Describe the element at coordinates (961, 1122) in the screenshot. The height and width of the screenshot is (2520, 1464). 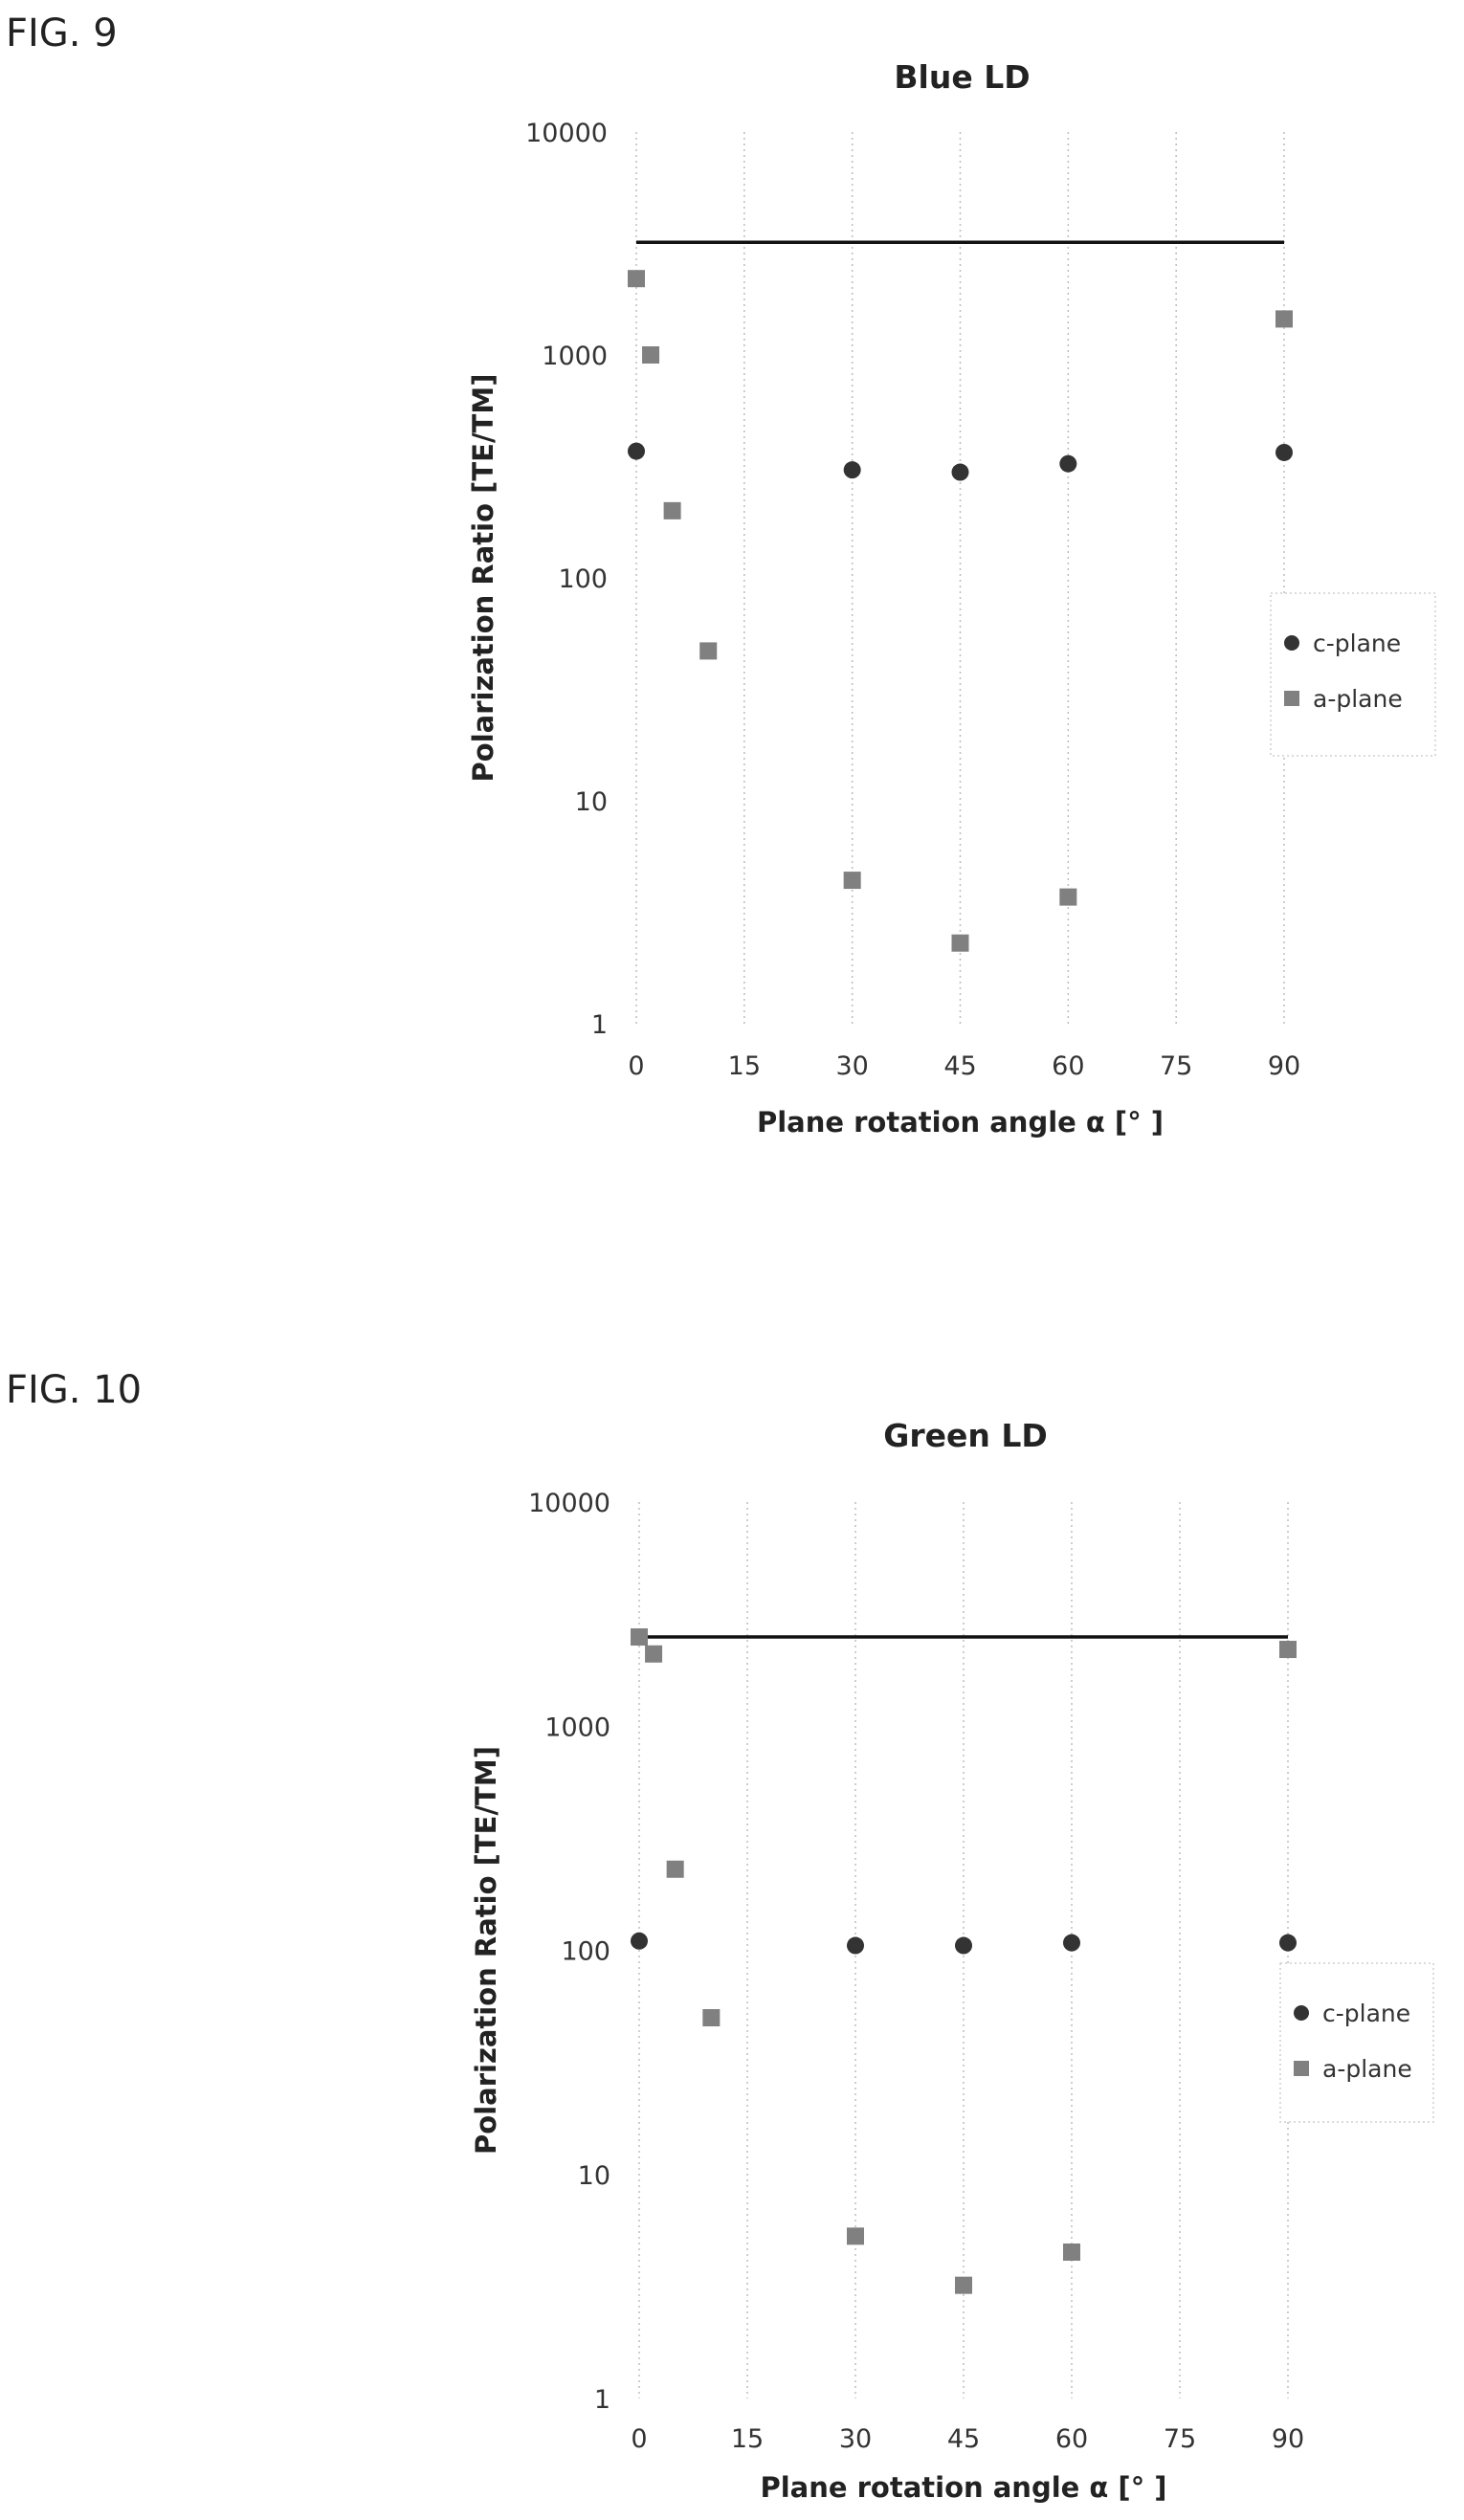
I see `chart1-x-axis-label: Plane rotation angle α [° ]` at that location.